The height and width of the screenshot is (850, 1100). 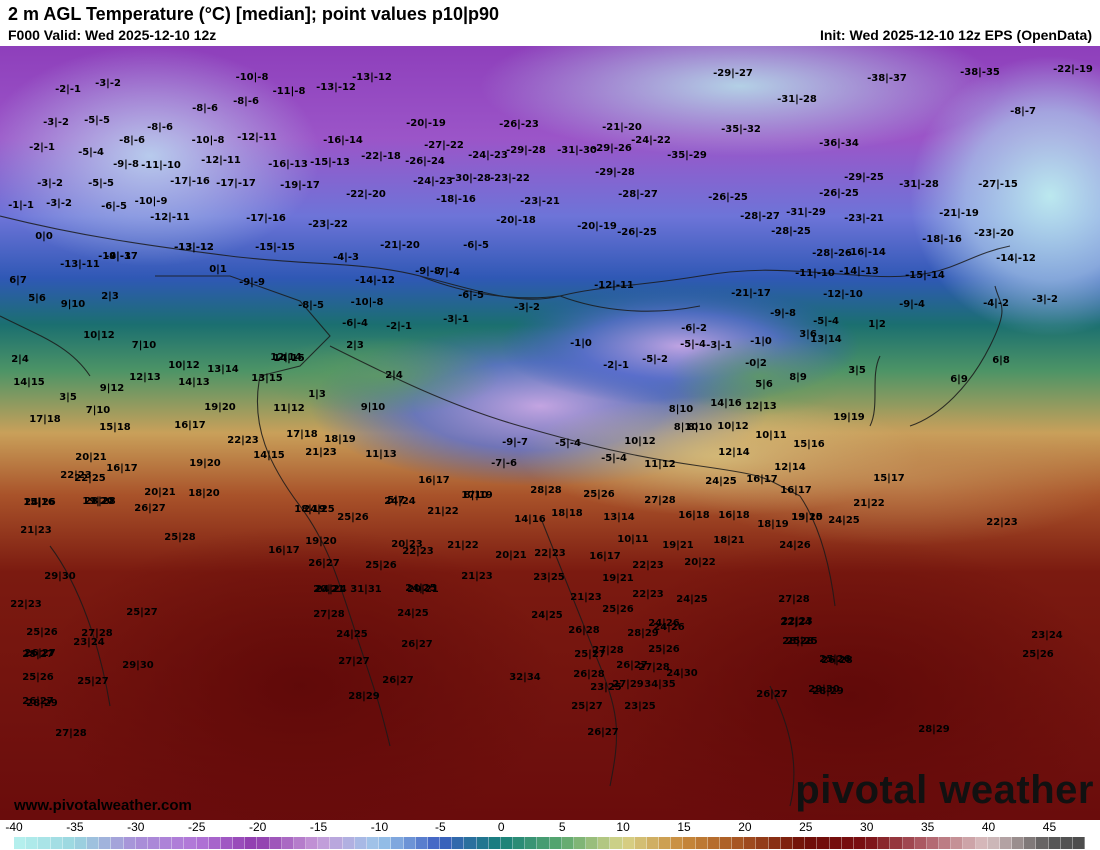 What do you see at coordinates (331, 589) in the screenshot?
I see `point-value-label: 24|24` at bounding box center [331, 589].